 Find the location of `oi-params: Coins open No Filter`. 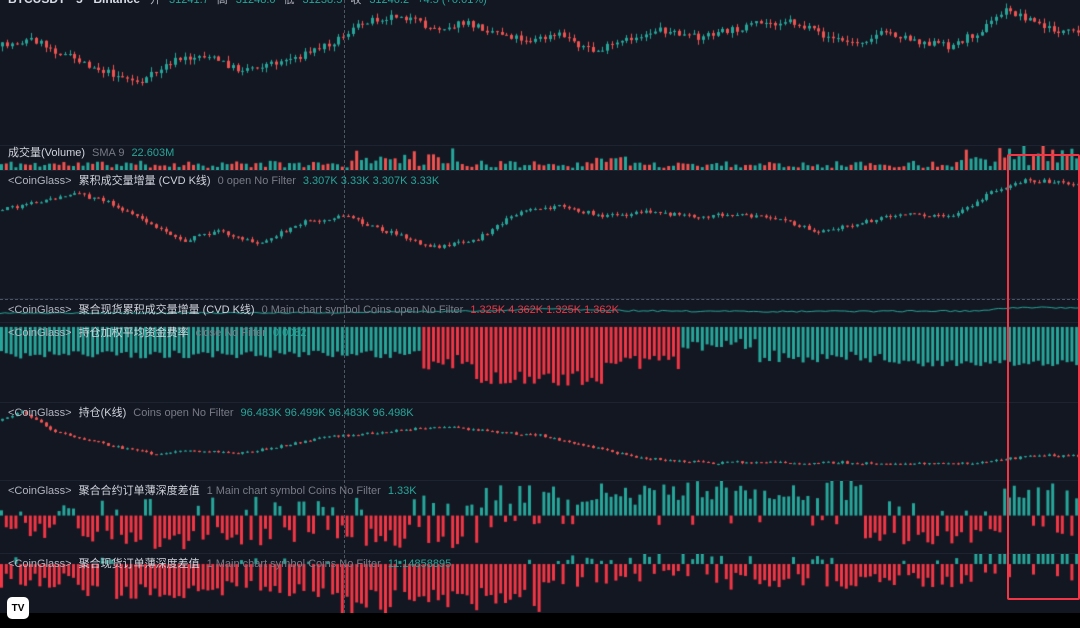

oi-params: Coins open No Filter is located at coordinates (183, 413).